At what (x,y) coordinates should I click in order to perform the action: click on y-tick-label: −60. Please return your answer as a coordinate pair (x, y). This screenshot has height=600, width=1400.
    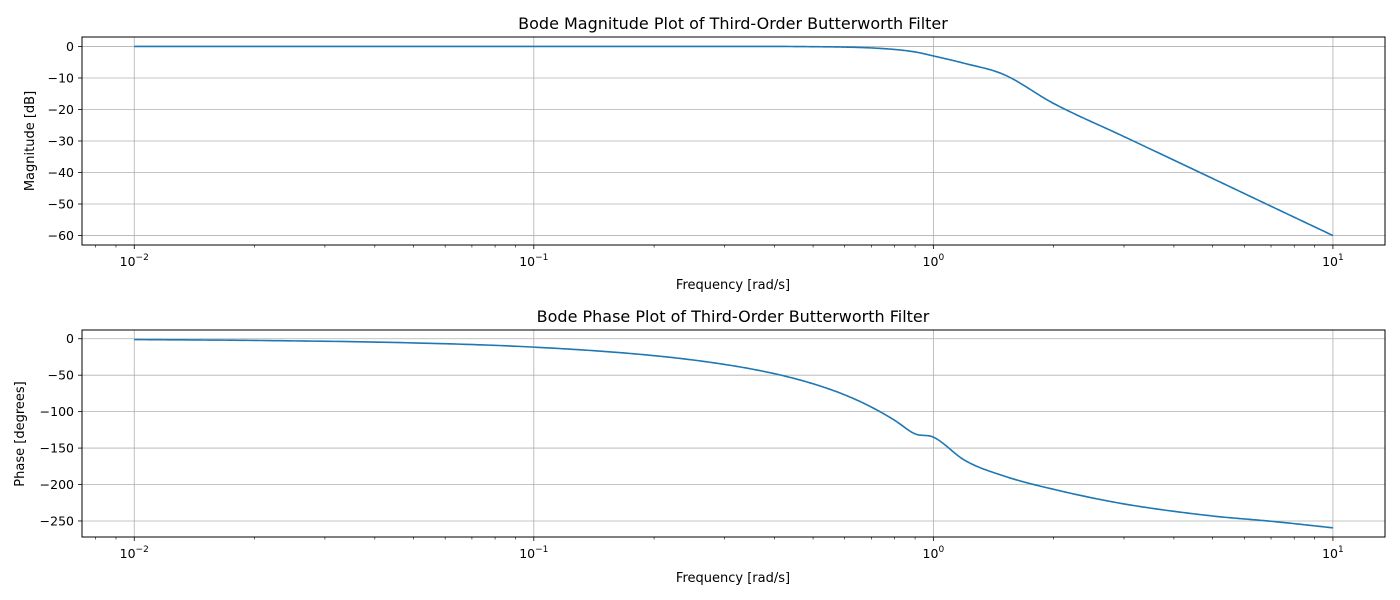
    Looking at the image, I should click on (61, 235).